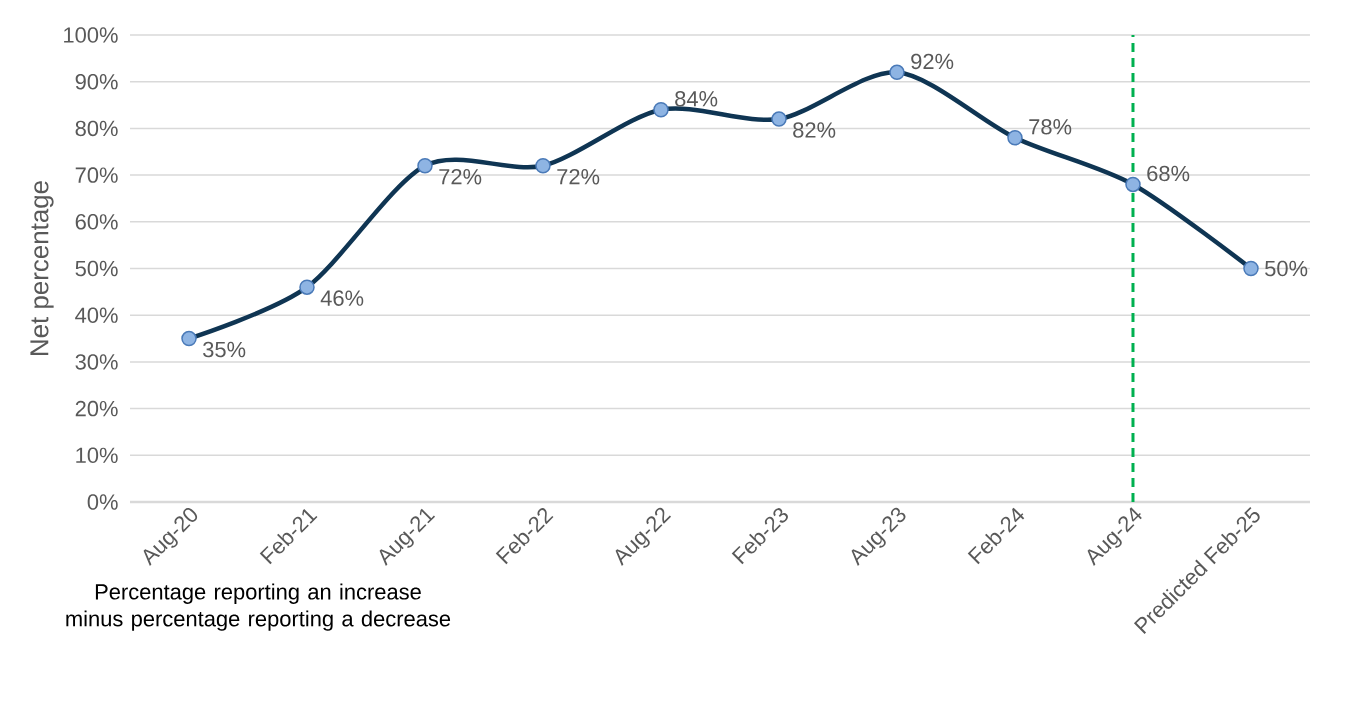 The height and width of the screenshot is (704, 1346). I want to click on data-label: 46%, so click(342, 298).